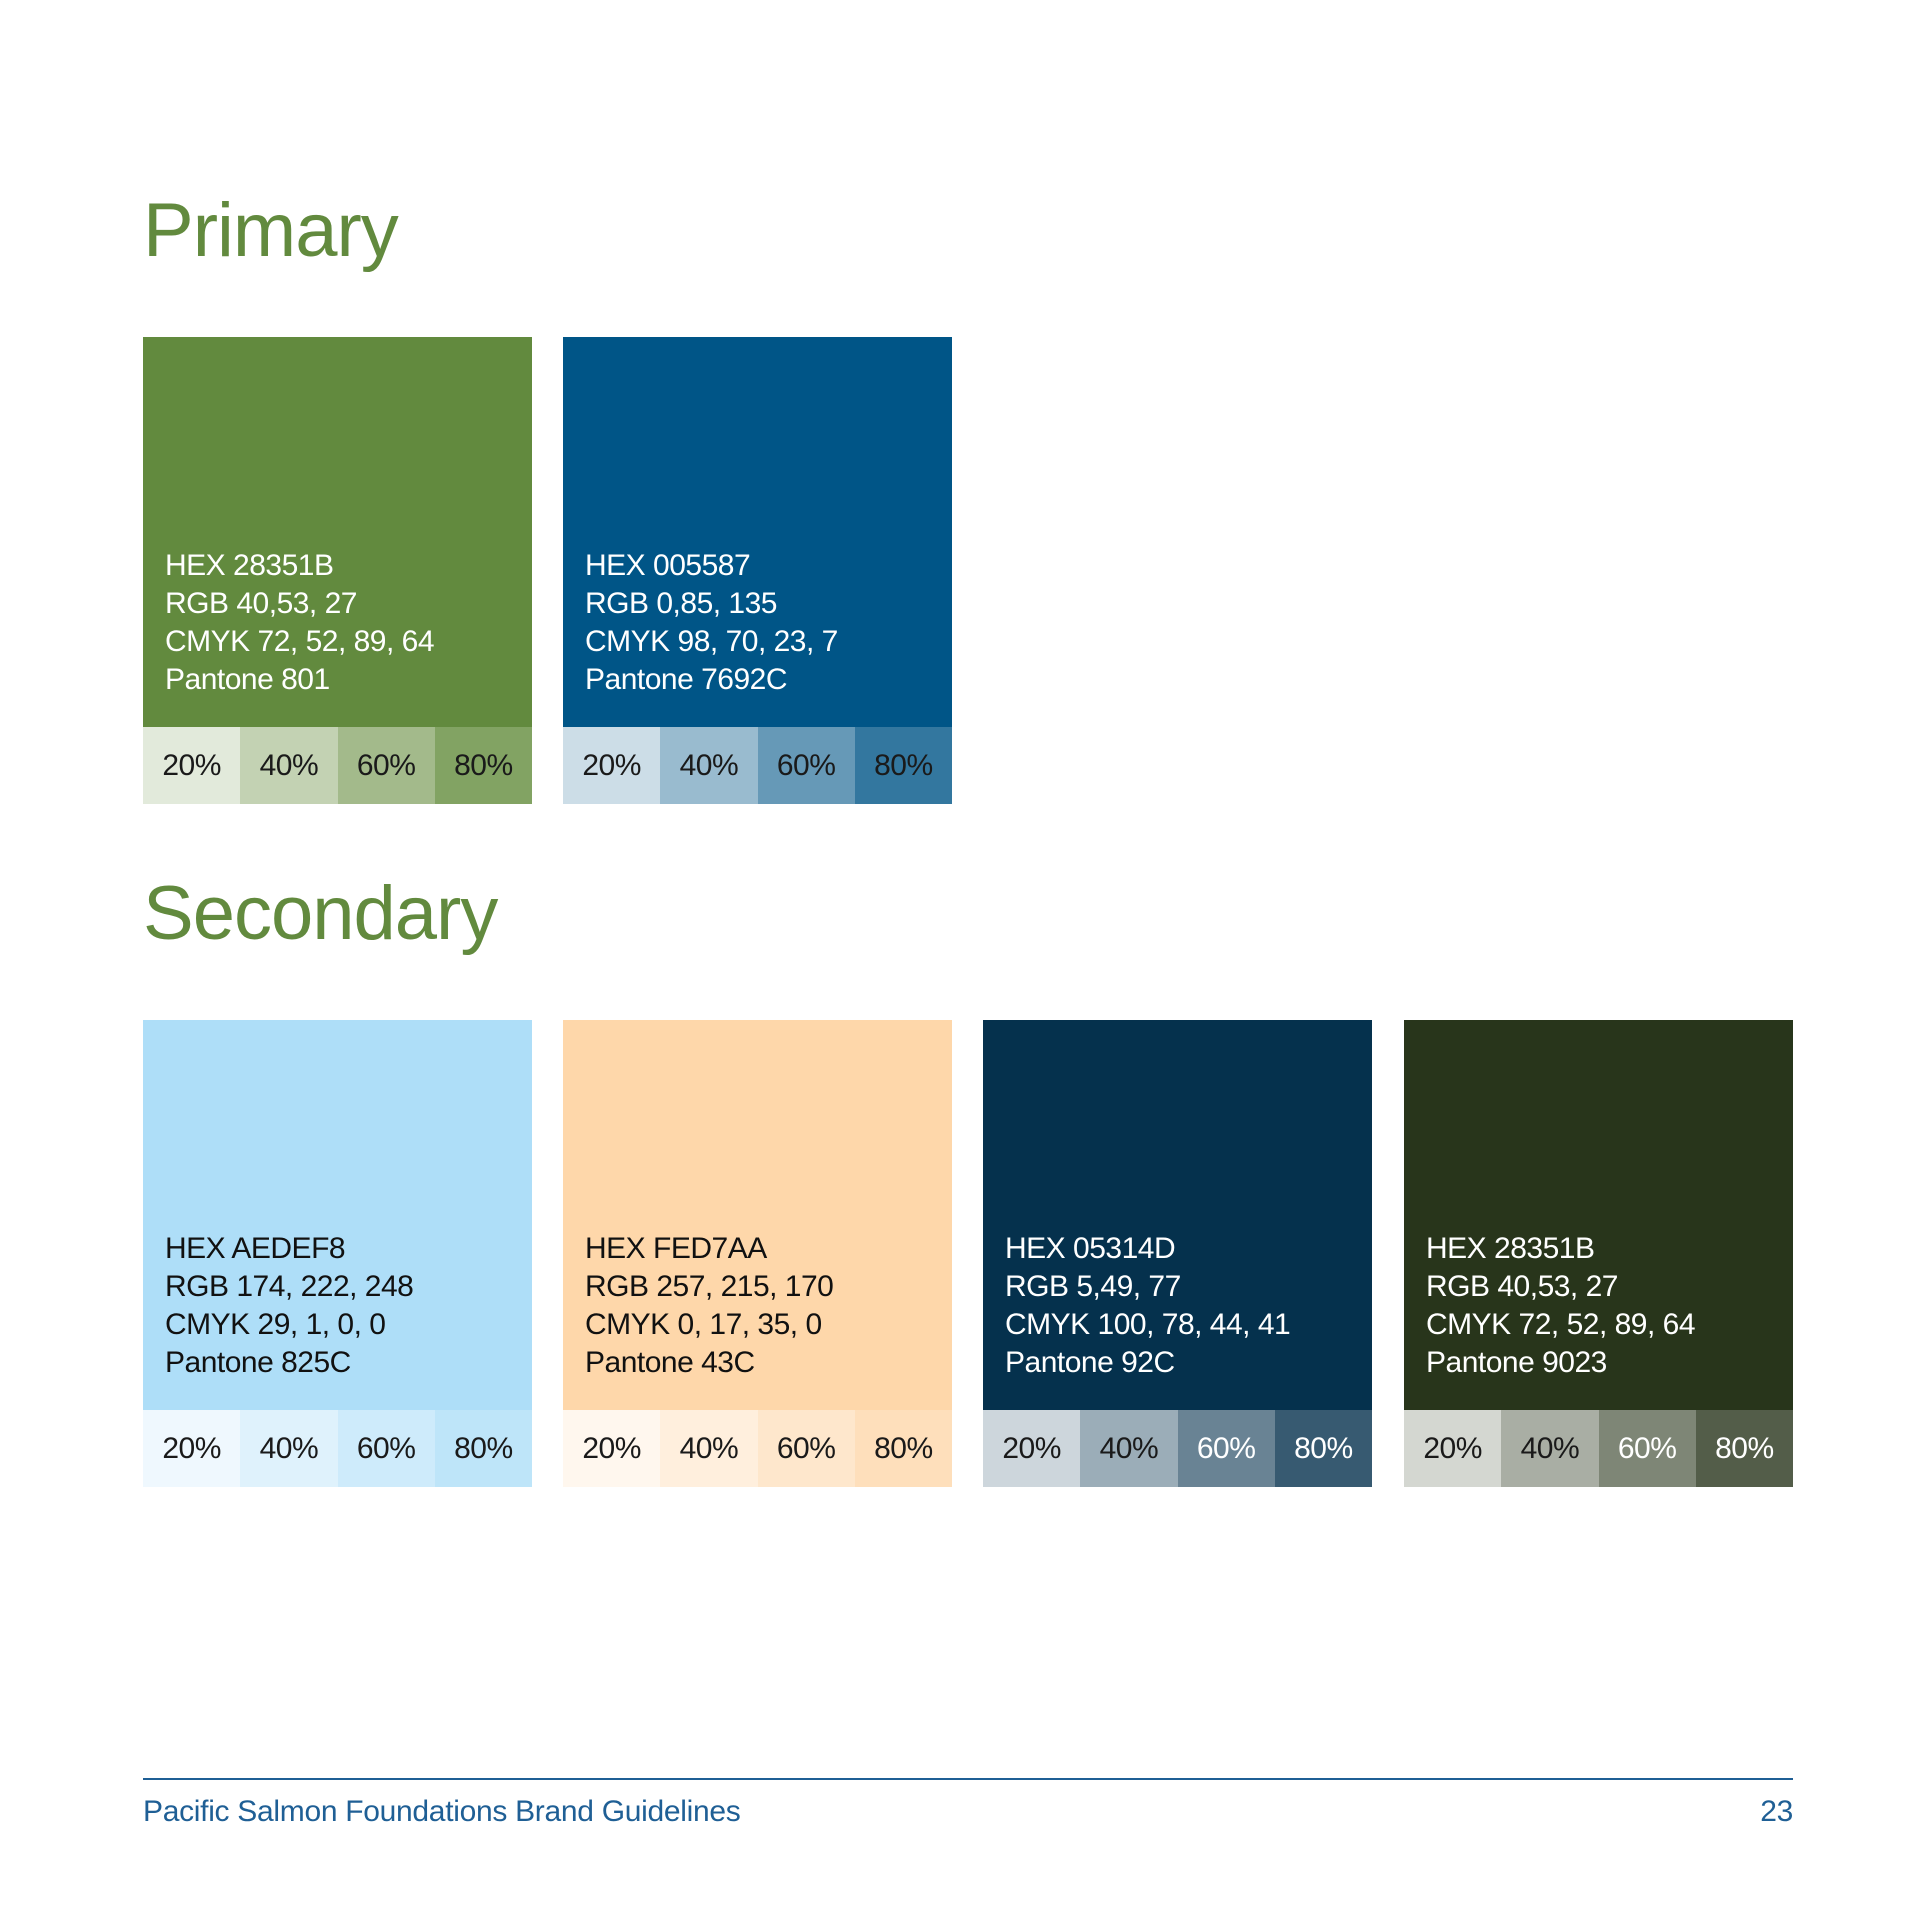  I want to click on pantone-line: Pantone 43C, so click(670, 1362).